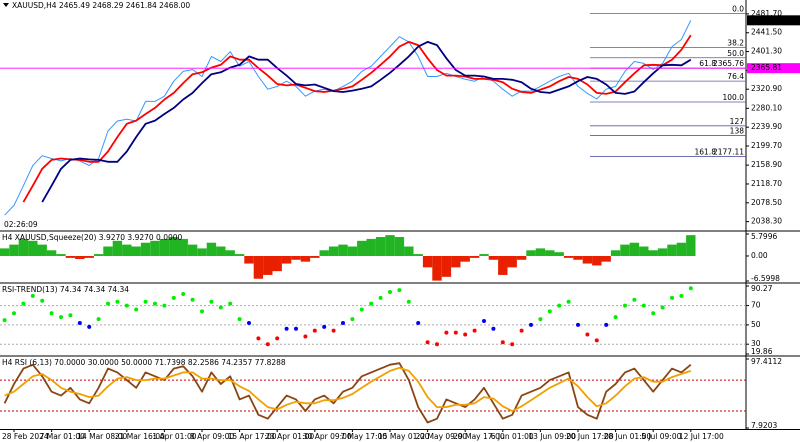 The width and height of the screenshot is (800, 442). I want to click on fib-level-label: 38.2, so click(735, 42).